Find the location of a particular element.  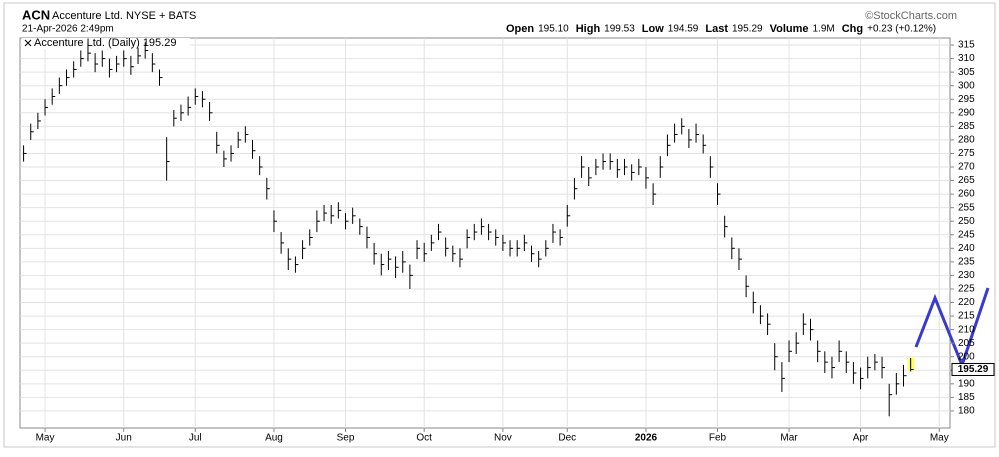

y-tick-label: 310 is located at coordinates (966, 58).